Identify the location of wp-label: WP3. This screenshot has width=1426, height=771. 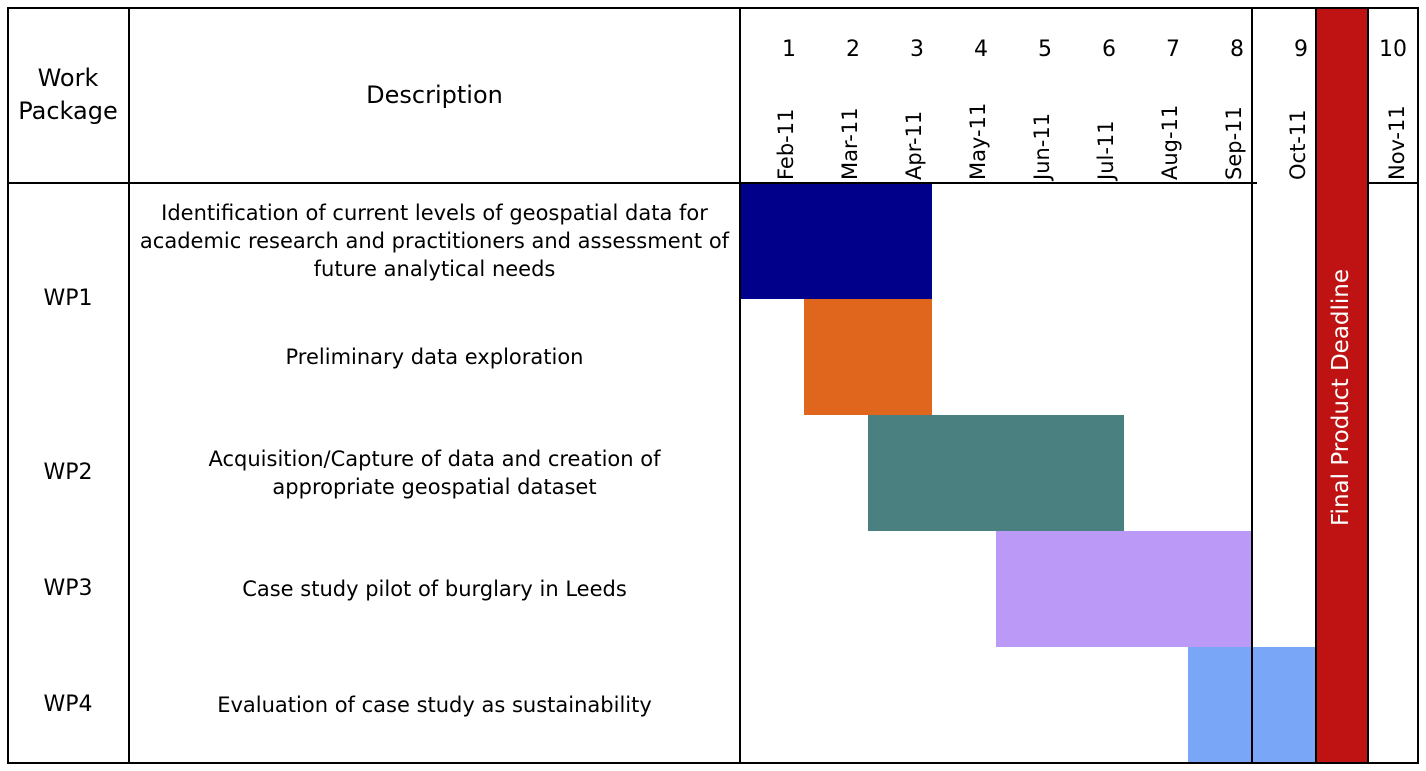
(68, 588).